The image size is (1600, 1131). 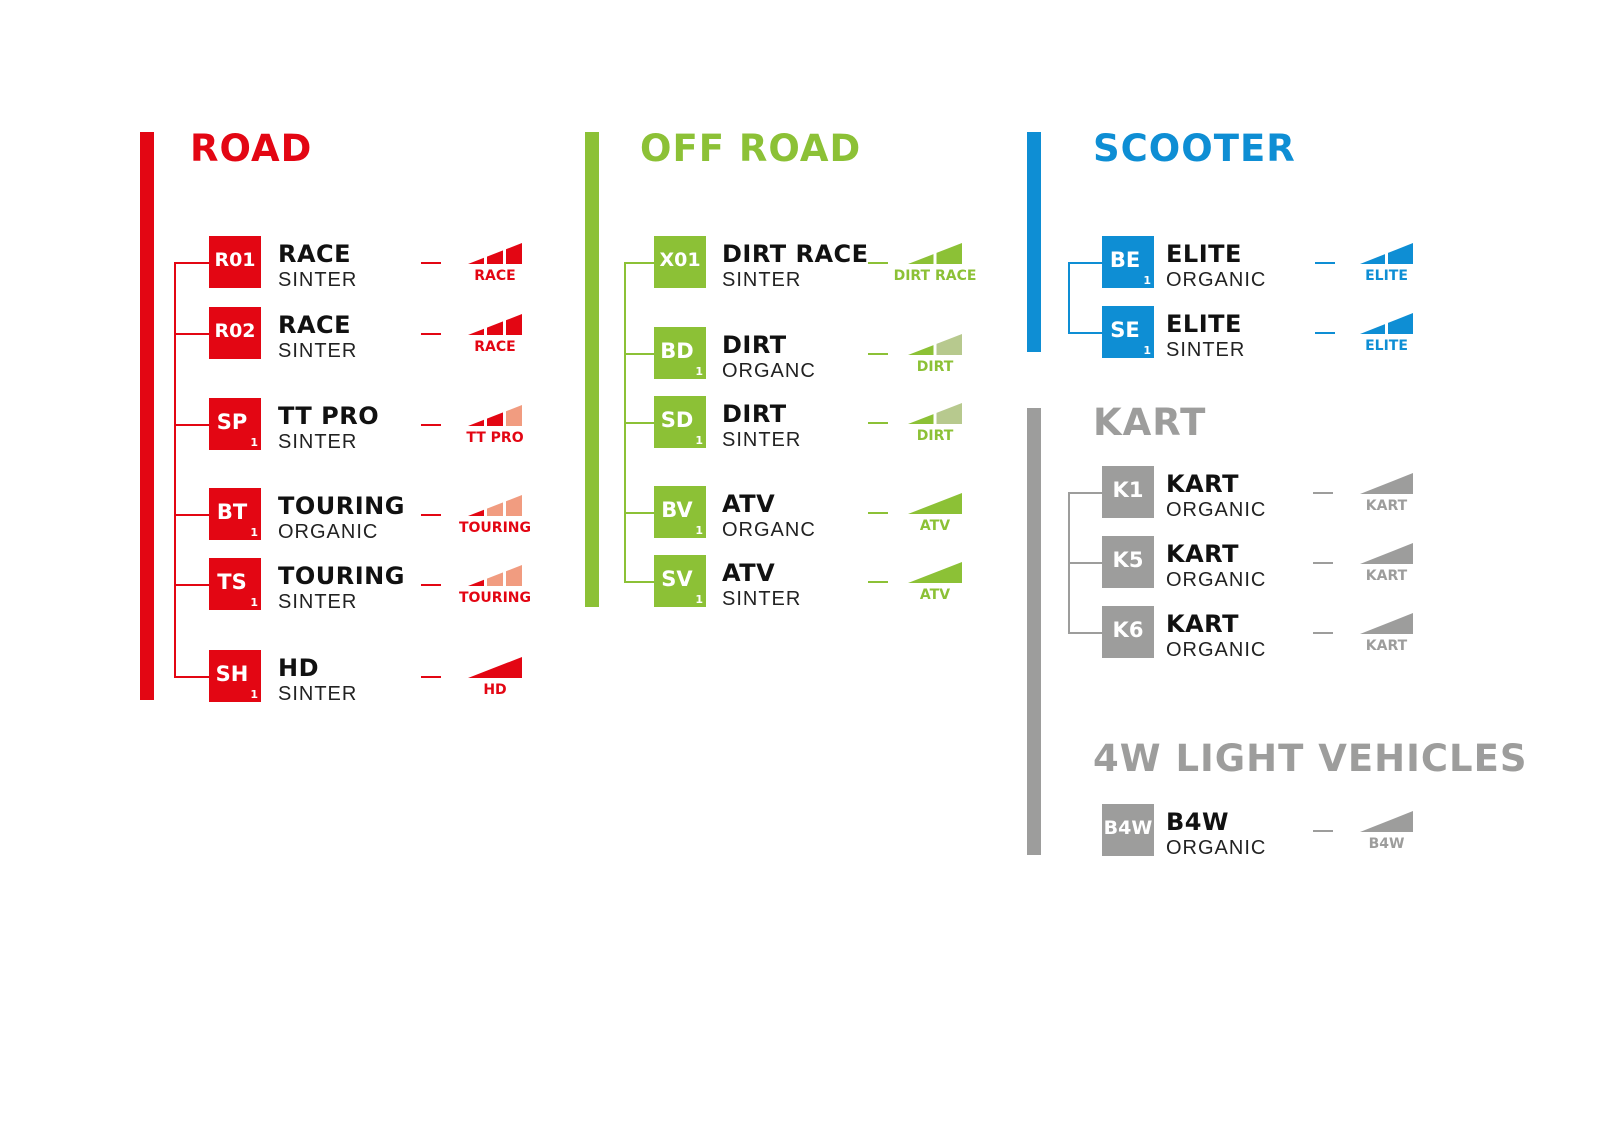 What do you see at coordinates (1197, 822) in the screenshot?
I see `product-name: B4W` at bounding box center [1197, 822].